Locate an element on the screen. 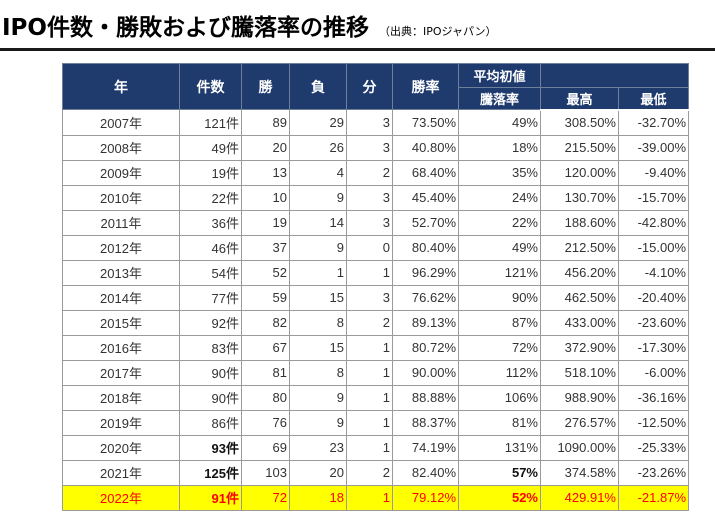  cell-win: 69 is located at coordinates (265, 447).